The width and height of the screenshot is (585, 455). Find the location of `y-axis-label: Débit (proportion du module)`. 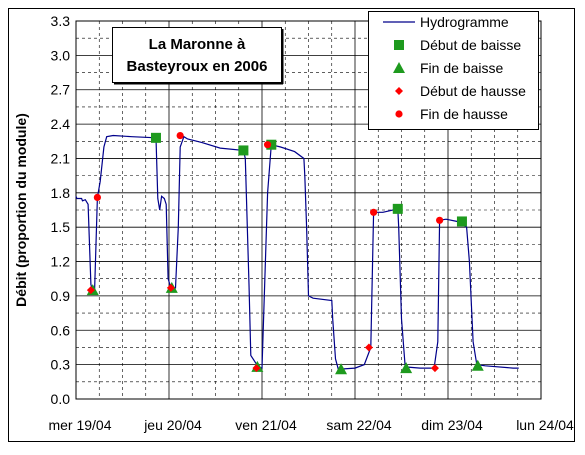

y-axis-label: Débit (proportion du module) is located at coordinates (21, 210).